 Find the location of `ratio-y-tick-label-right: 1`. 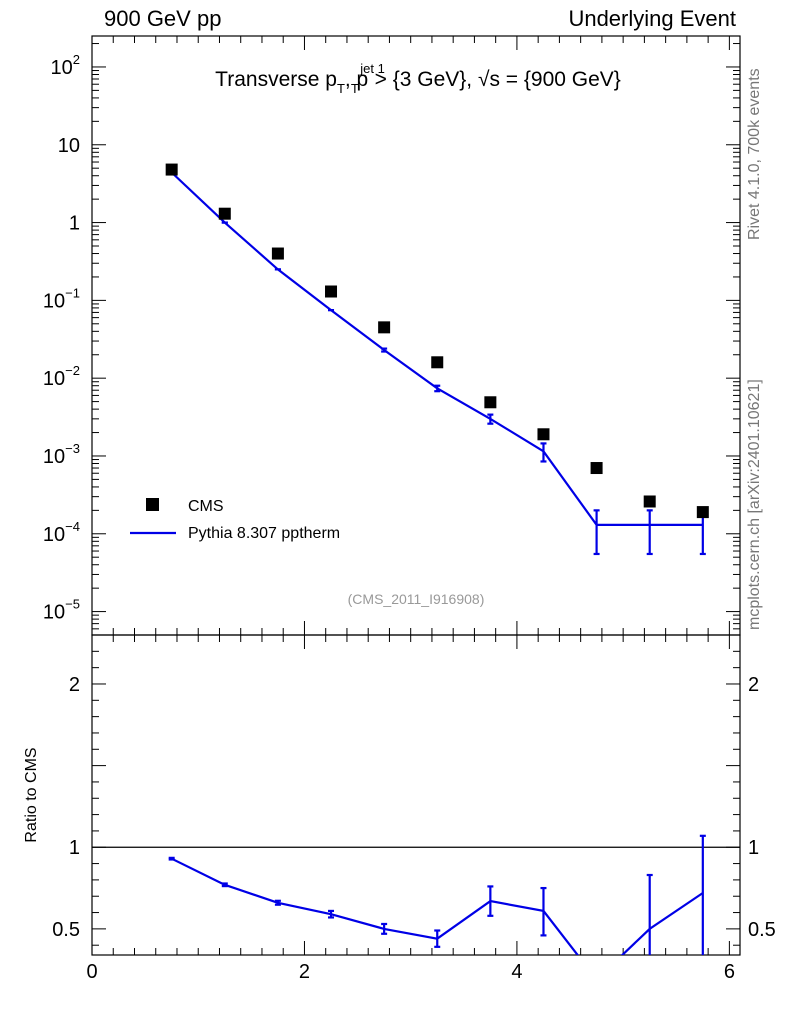

ratio-y-tick-label-right: 1 is located at coordinates (753, 848).